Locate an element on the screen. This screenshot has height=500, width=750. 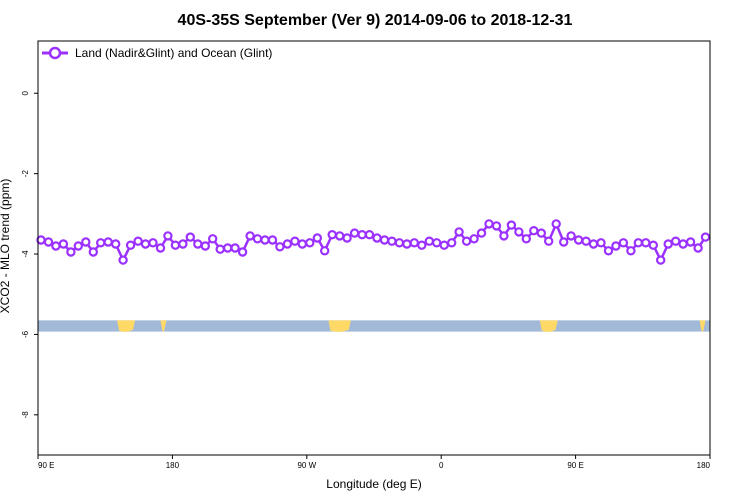
land-patch-new-zealand is located at coordinates (163, 326).